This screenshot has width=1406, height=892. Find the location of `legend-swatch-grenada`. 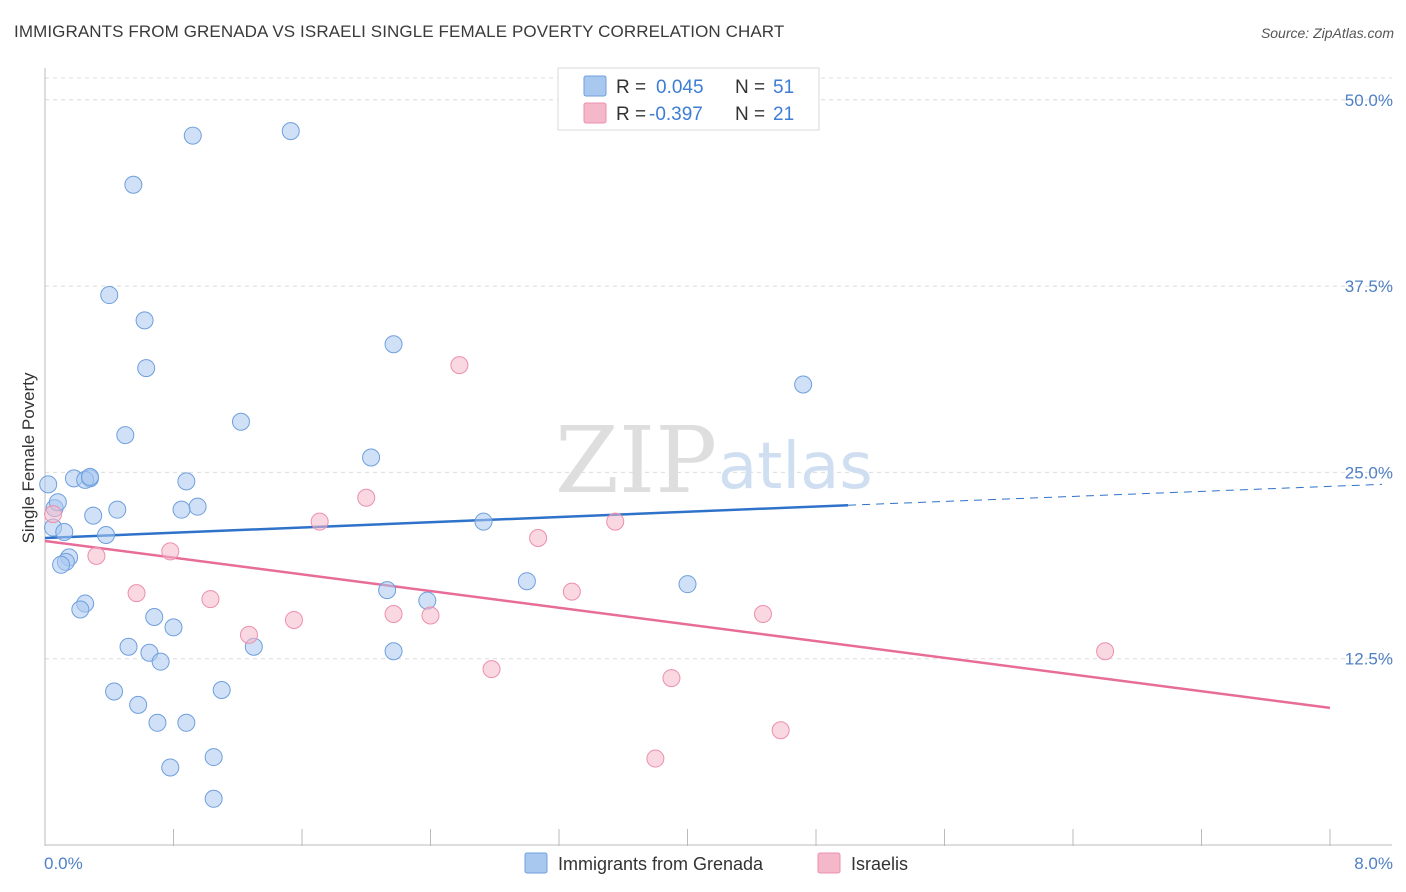

legend-swatch-grenada is located at coordinates (595, 86).